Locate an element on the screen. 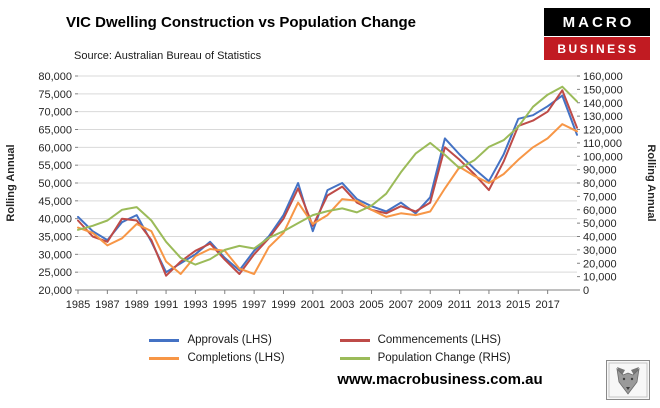 This screenshot has height=408, width=660. x-tick-label: 1991 is located at coordinates (166, 305).